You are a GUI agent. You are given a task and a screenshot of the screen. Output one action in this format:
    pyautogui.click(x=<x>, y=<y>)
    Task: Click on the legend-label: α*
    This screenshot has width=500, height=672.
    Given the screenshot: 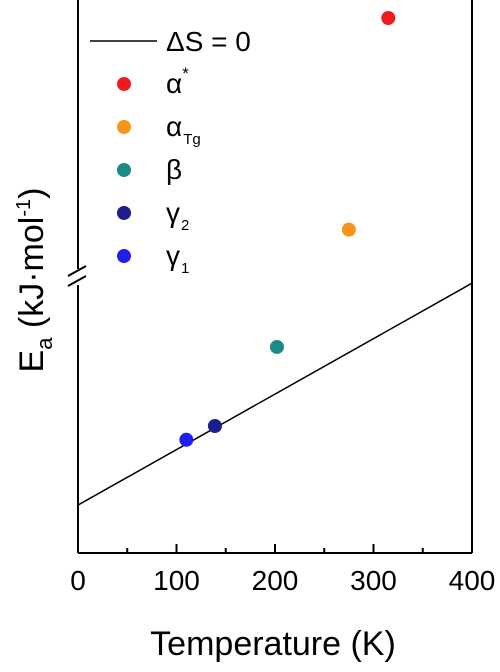 What is the action you would take?
    pyautogui.click(x=177, y=81)
    